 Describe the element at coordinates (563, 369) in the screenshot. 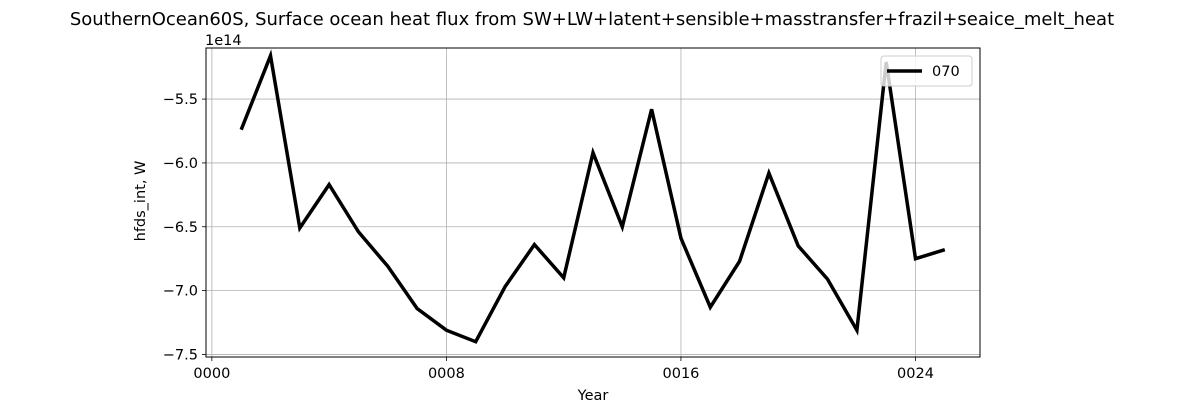

I see `x-axis: 0000 0008 0016 0024` at that location.